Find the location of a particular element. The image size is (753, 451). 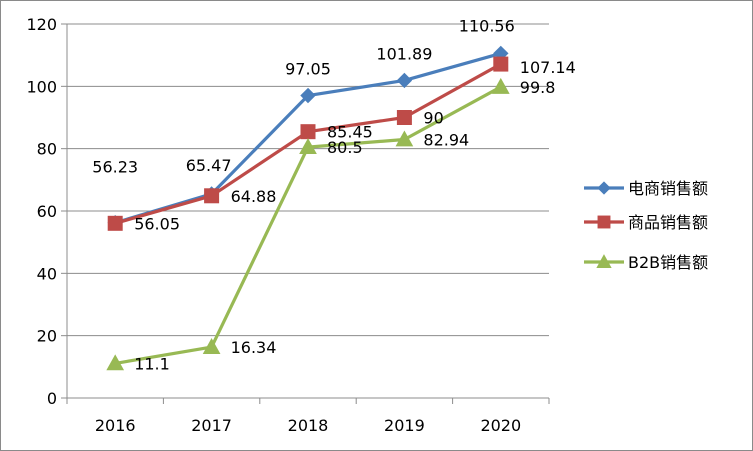

x-tick-label: 2020 is located at coordinates (500, 425).